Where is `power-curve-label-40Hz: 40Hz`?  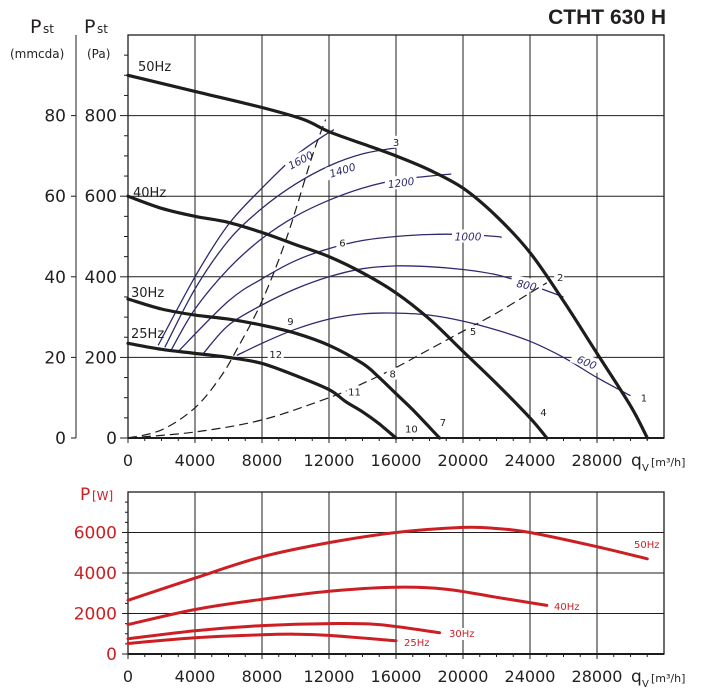
power-curve-label-40Hz: 40Hz is located at coordinates (567, 607).